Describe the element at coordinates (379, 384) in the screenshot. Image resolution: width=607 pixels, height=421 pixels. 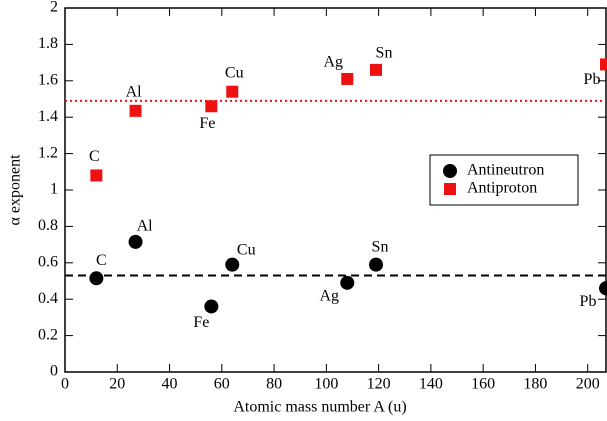
I see `x-tick-label: 120` at that location.